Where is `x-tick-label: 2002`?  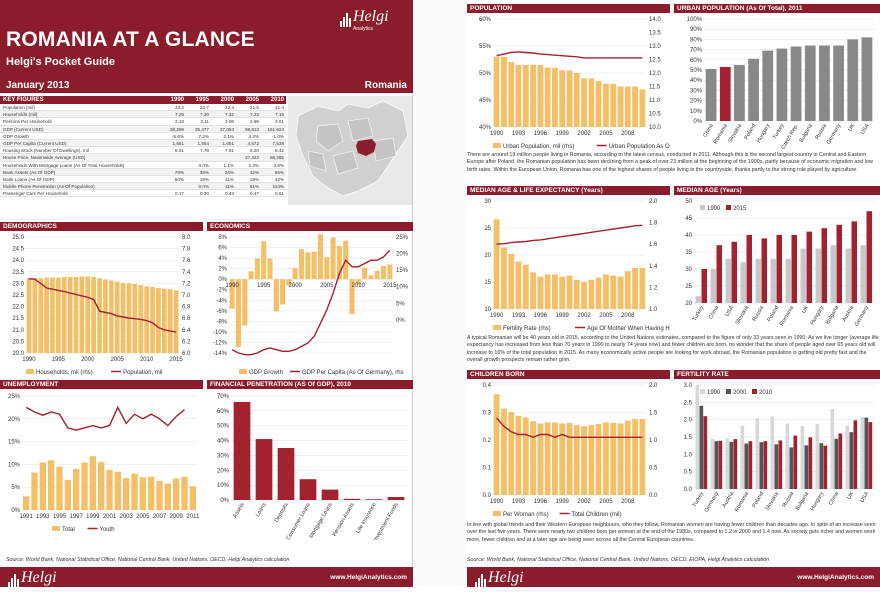 x-tick-label: 2002 is located at coordinates (584, 316).